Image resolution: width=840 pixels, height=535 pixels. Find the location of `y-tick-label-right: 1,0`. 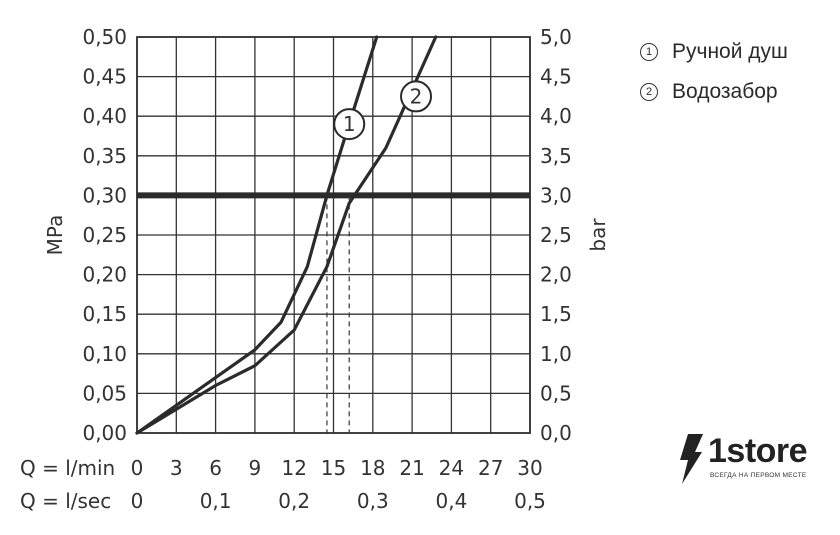

y-tick-label-right: 1,0 is located at coordinates (556, 354).